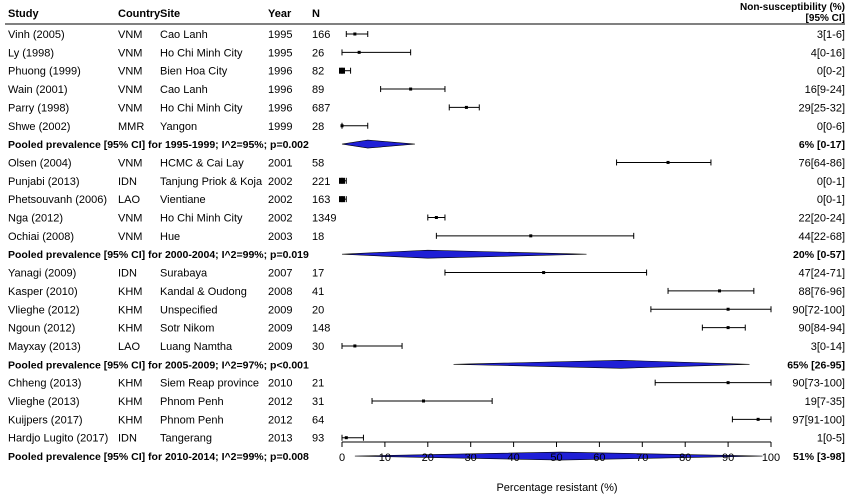  I want to click on x-tick-label: 0, so click(342, 458).